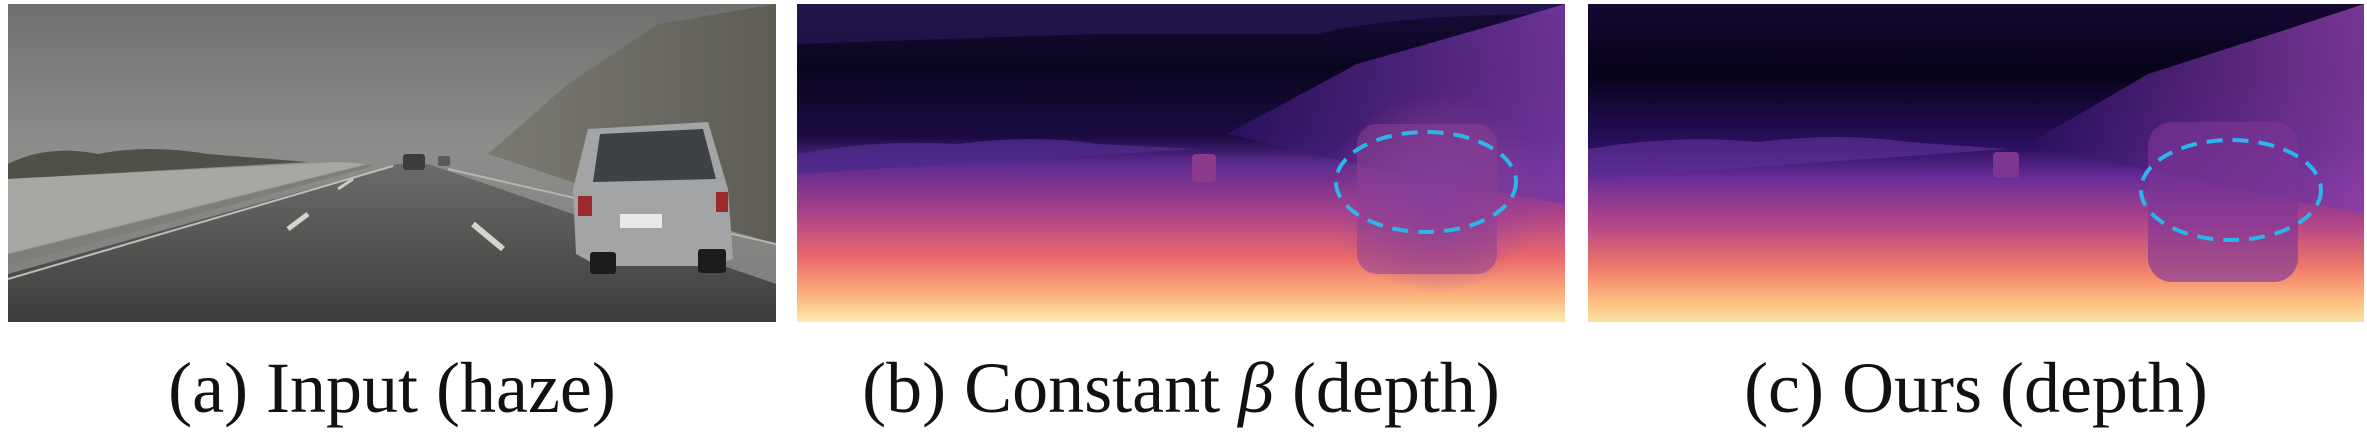 The height and width of the screenshot is (444, 2367). I want to click on caption-b-suffix: (depth), so click(1386, 388).